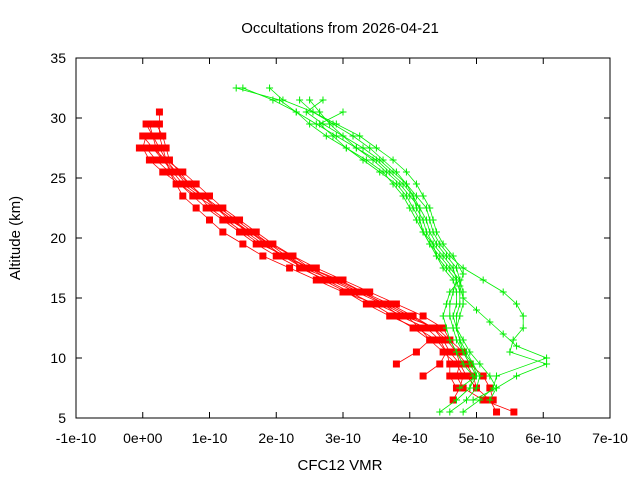 Image resolution: width=640 pixels, height=480 pixels. I want to click on x-tick-label: 2e-10, so click(276, 438).